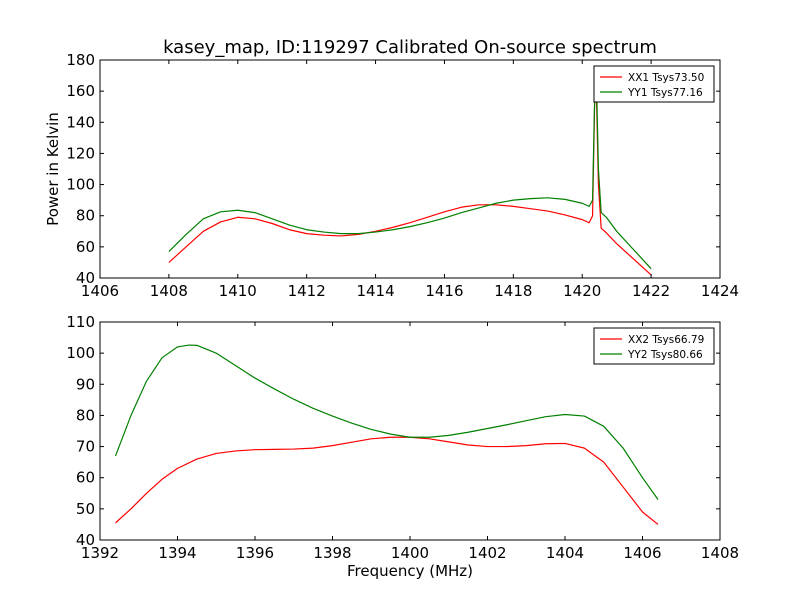 The height and width of the screenshot is (600, 800). What do you see at coordinates (53, 169) in the screenshot?
I see `p0-y-axis-label: Power in Kelvin` at bounding box center [53, 169].